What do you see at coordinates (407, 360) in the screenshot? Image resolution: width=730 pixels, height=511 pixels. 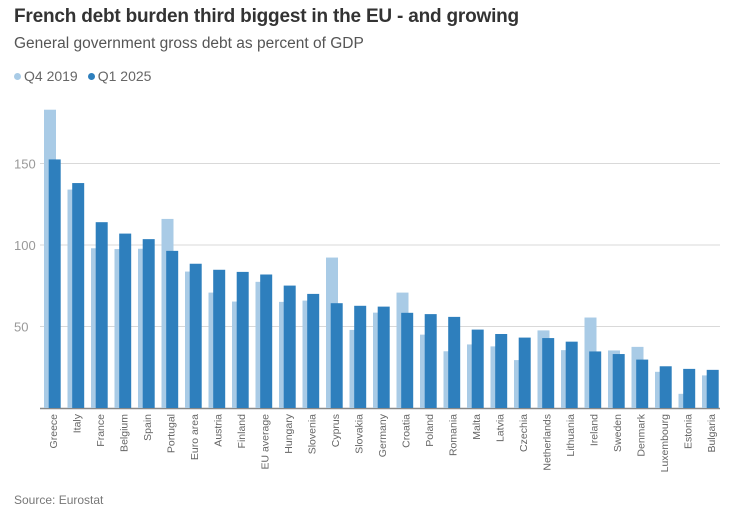 I see `bar-q1-2025-croatia` at bounding box center [407, 360].